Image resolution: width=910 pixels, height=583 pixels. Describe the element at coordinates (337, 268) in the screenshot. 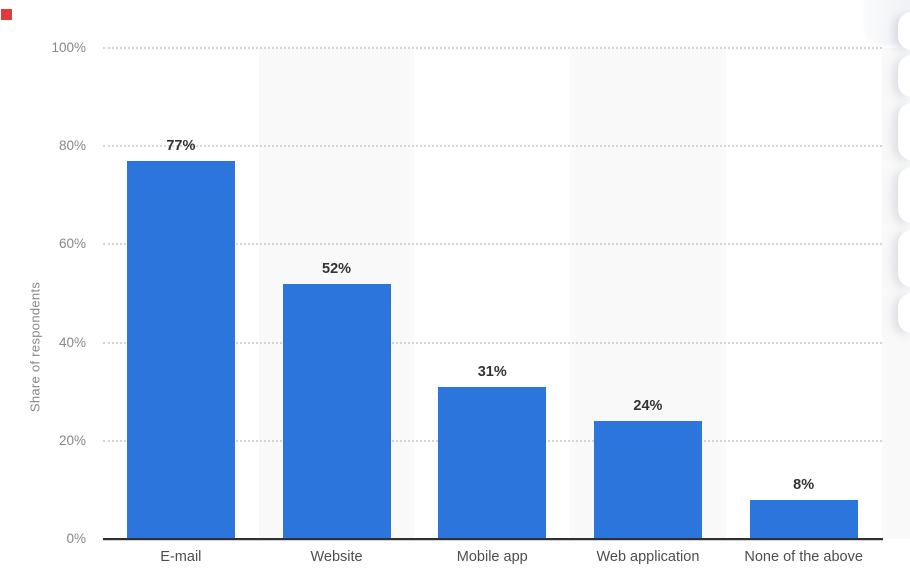

I see `data-label: 52%` at that location.